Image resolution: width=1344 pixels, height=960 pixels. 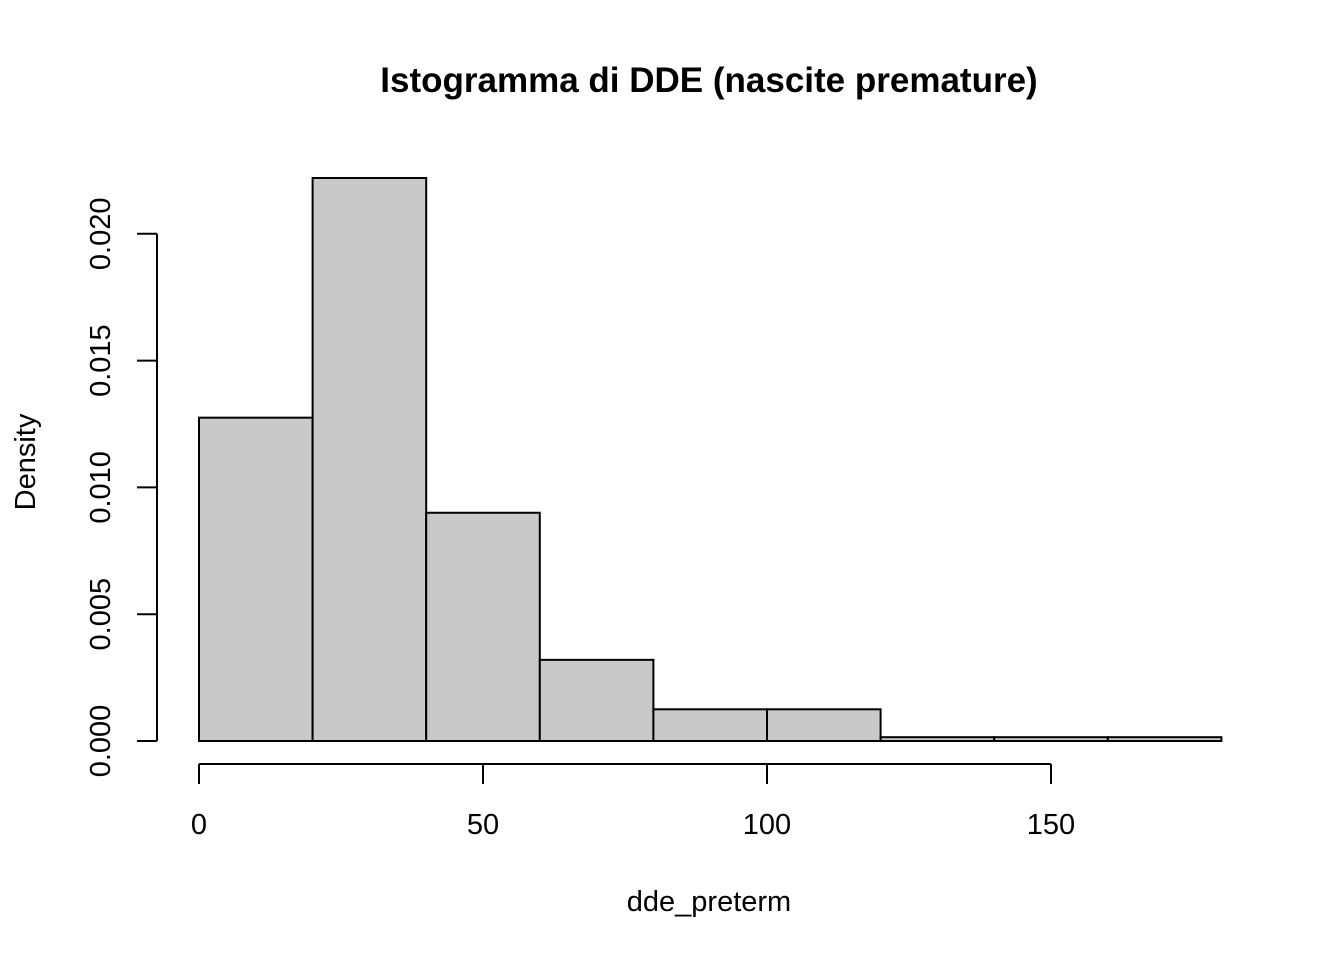 What do you see at coordinates (101, 234) in the screenshot?
I see `y-tick-label: 0.020` at bounding box center [101, 234].